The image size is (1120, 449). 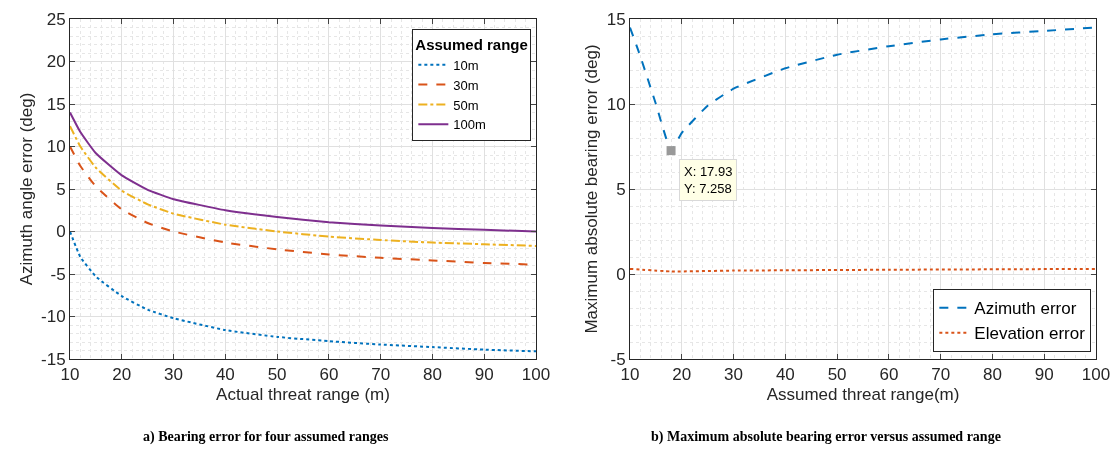 I want to click on y-tick-label: 20, so click(x=56, y=62).